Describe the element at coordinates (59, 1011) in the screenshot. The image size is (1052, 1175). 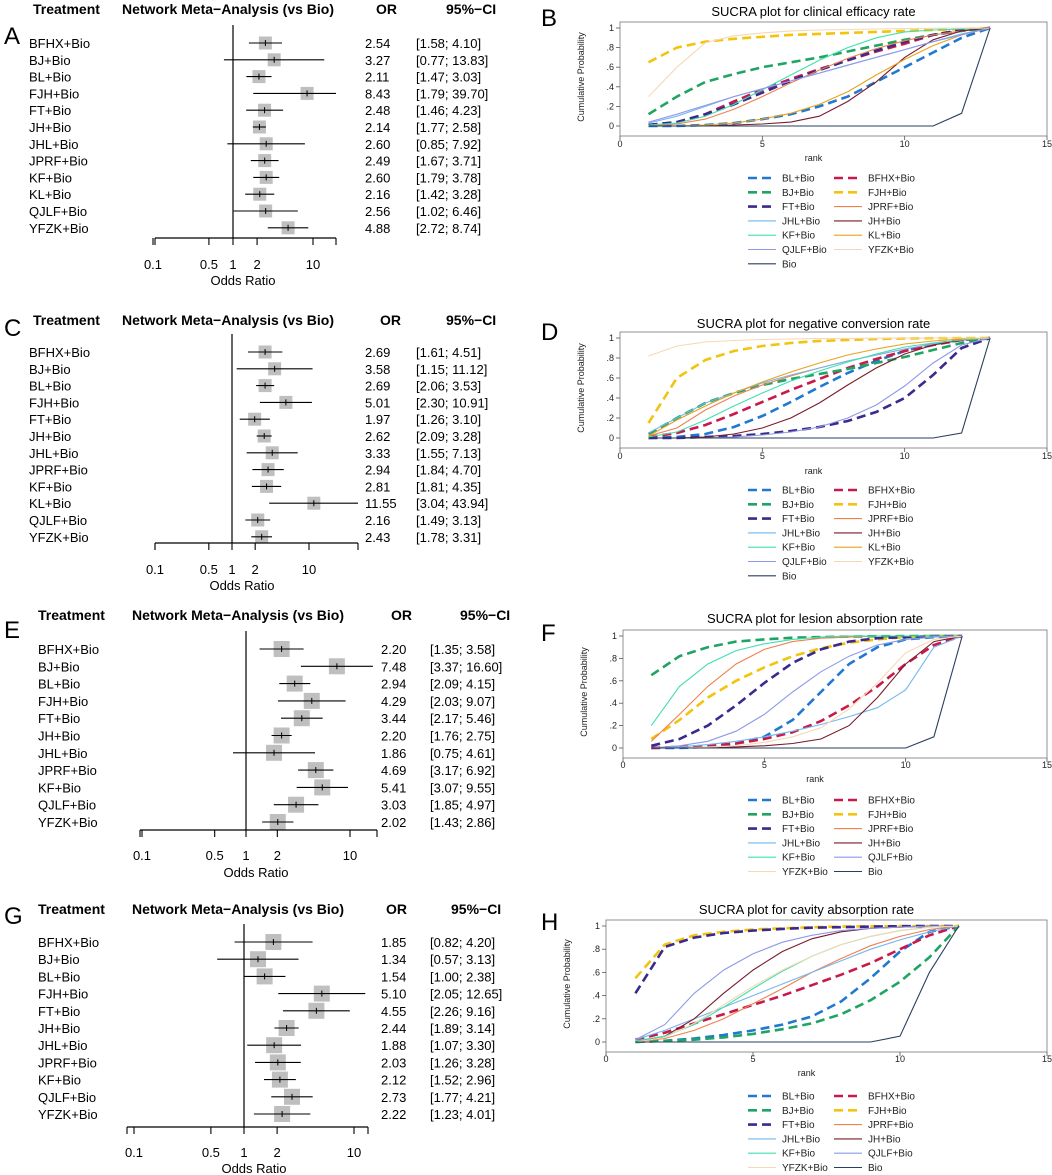
I see `treatment-name: FT+Bio` at that location.